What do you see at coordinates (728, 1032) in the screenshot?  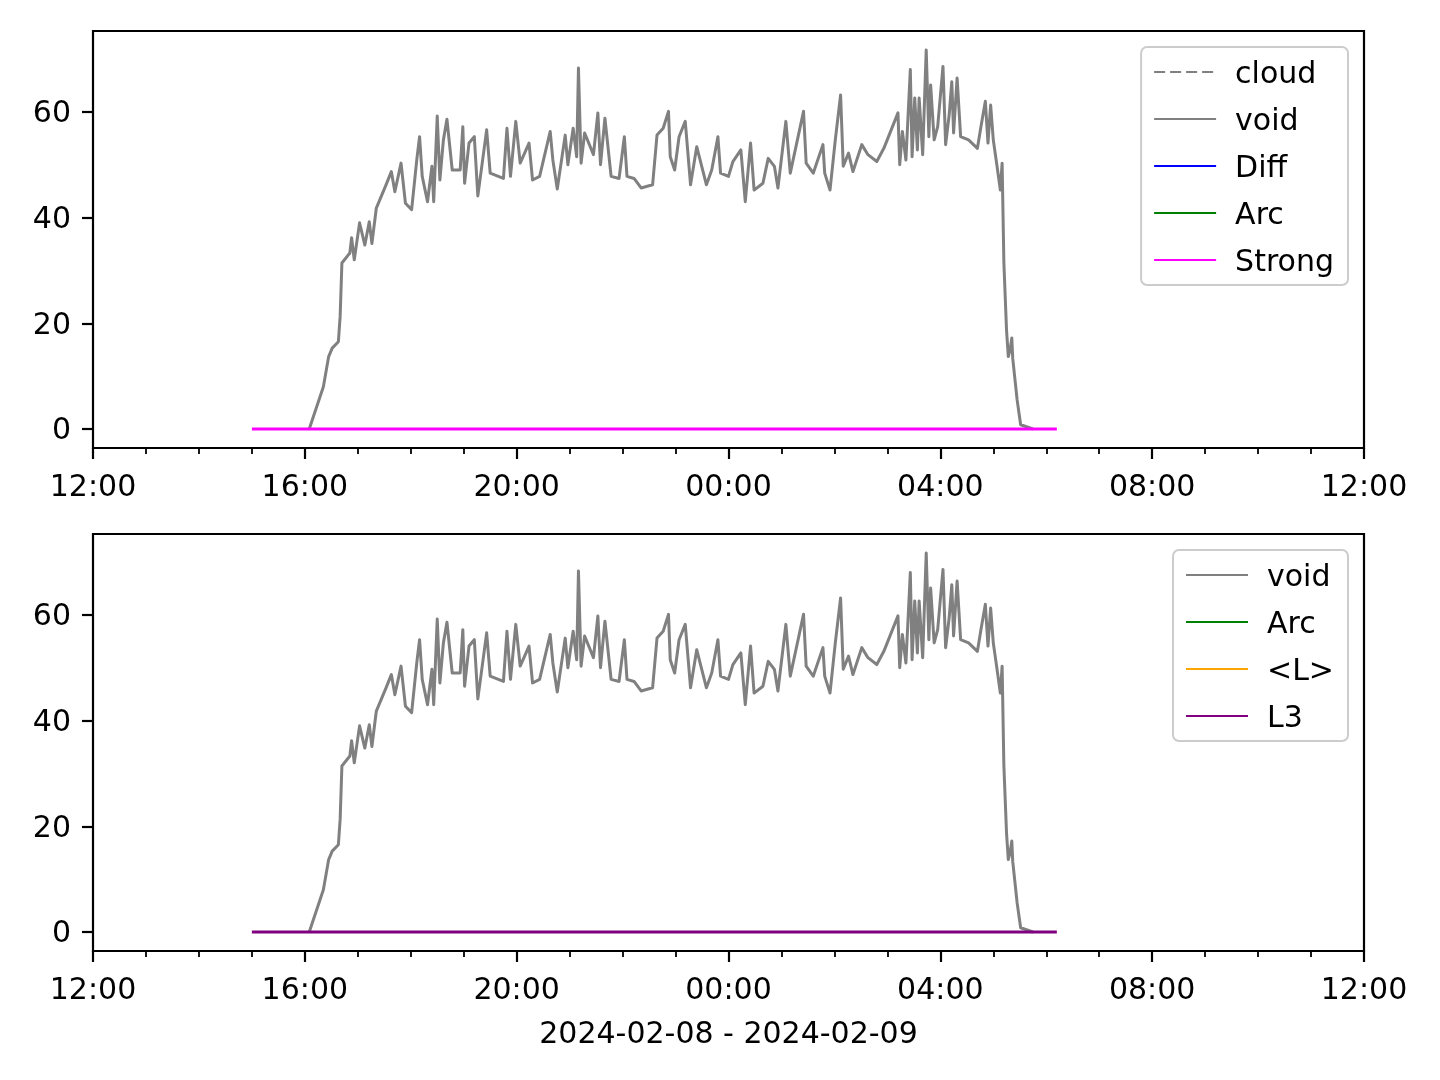 I see `x-axis-title: 2024-02-08 - 2024-02-09` at bounding box center [728, 1032].